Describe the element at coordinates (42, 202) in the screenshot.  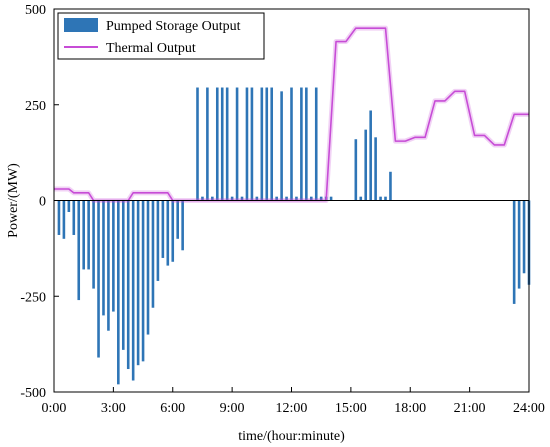
I see `y-tick-label: 0` at that location.